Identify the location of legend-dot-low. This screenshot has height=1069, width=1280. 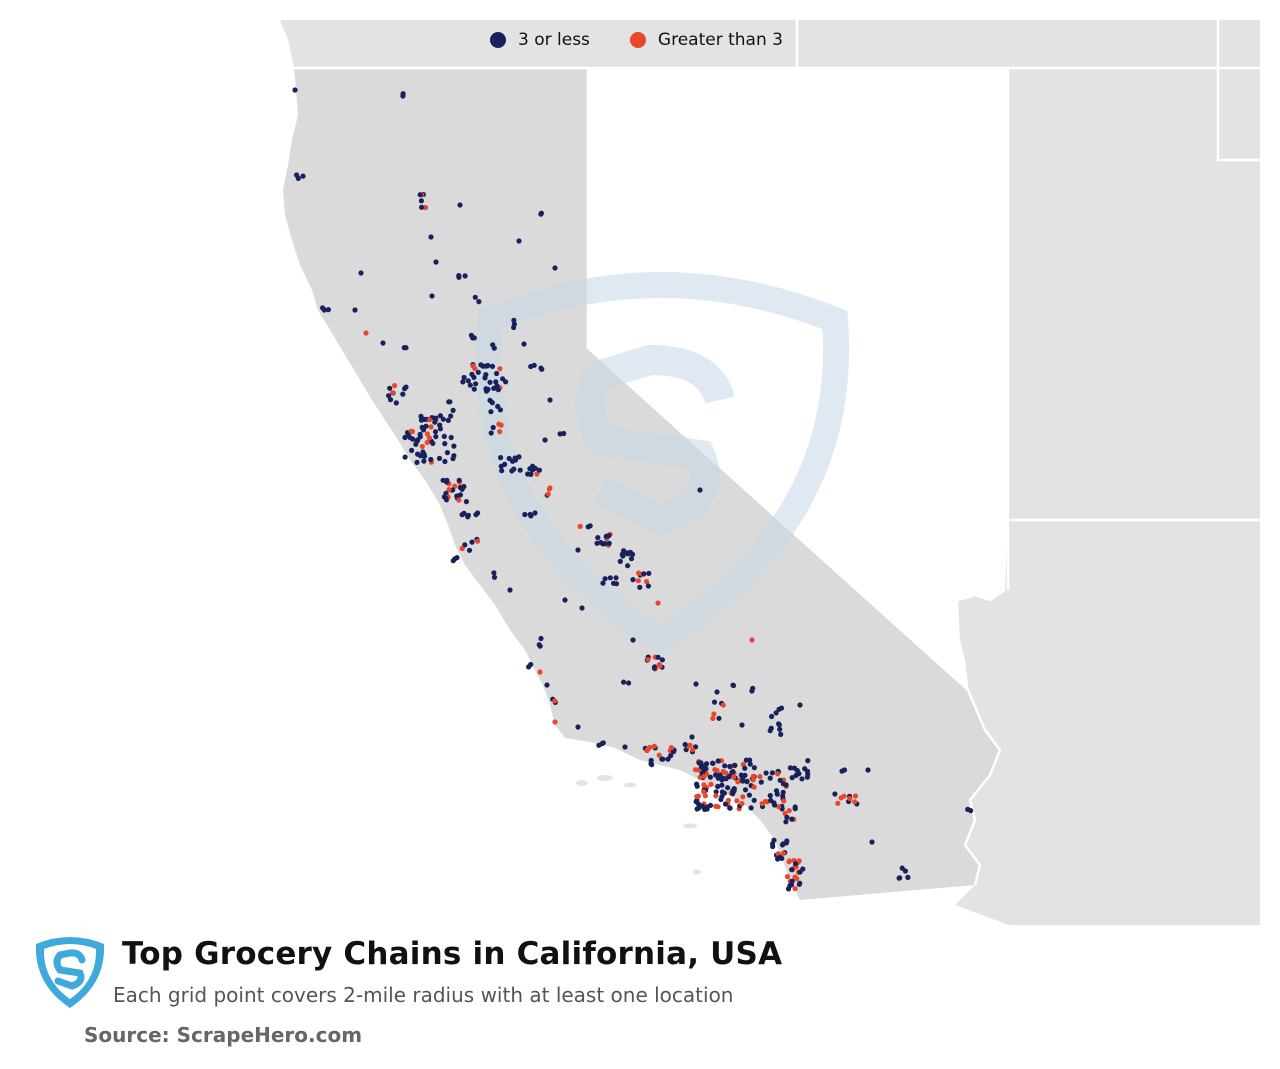
(498, 40).